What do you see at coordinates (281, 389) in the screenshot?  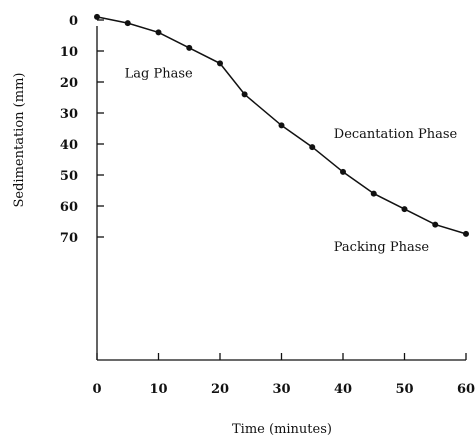 I see `x-tick-label-30: 30` at bounding box center [281, 389].